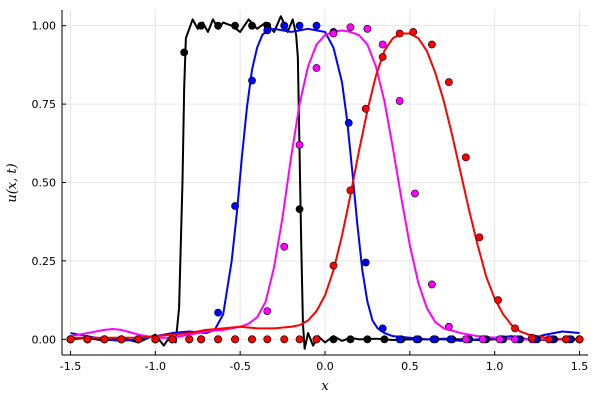 This screenshot has width=600, height=400. Describe the element at coordinates (580, 366) in the screenshot. I see `x-tick-label: 1.5` at that location.